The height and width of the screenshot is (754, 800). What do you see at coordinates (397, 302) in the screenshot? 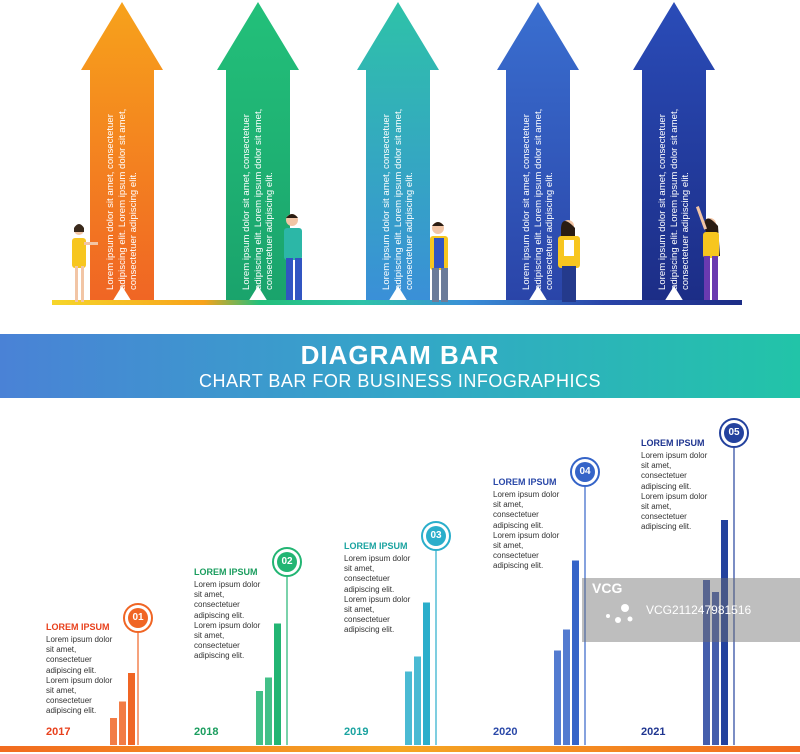
I see `arrows-baseline` at bounding box center [397, 302].